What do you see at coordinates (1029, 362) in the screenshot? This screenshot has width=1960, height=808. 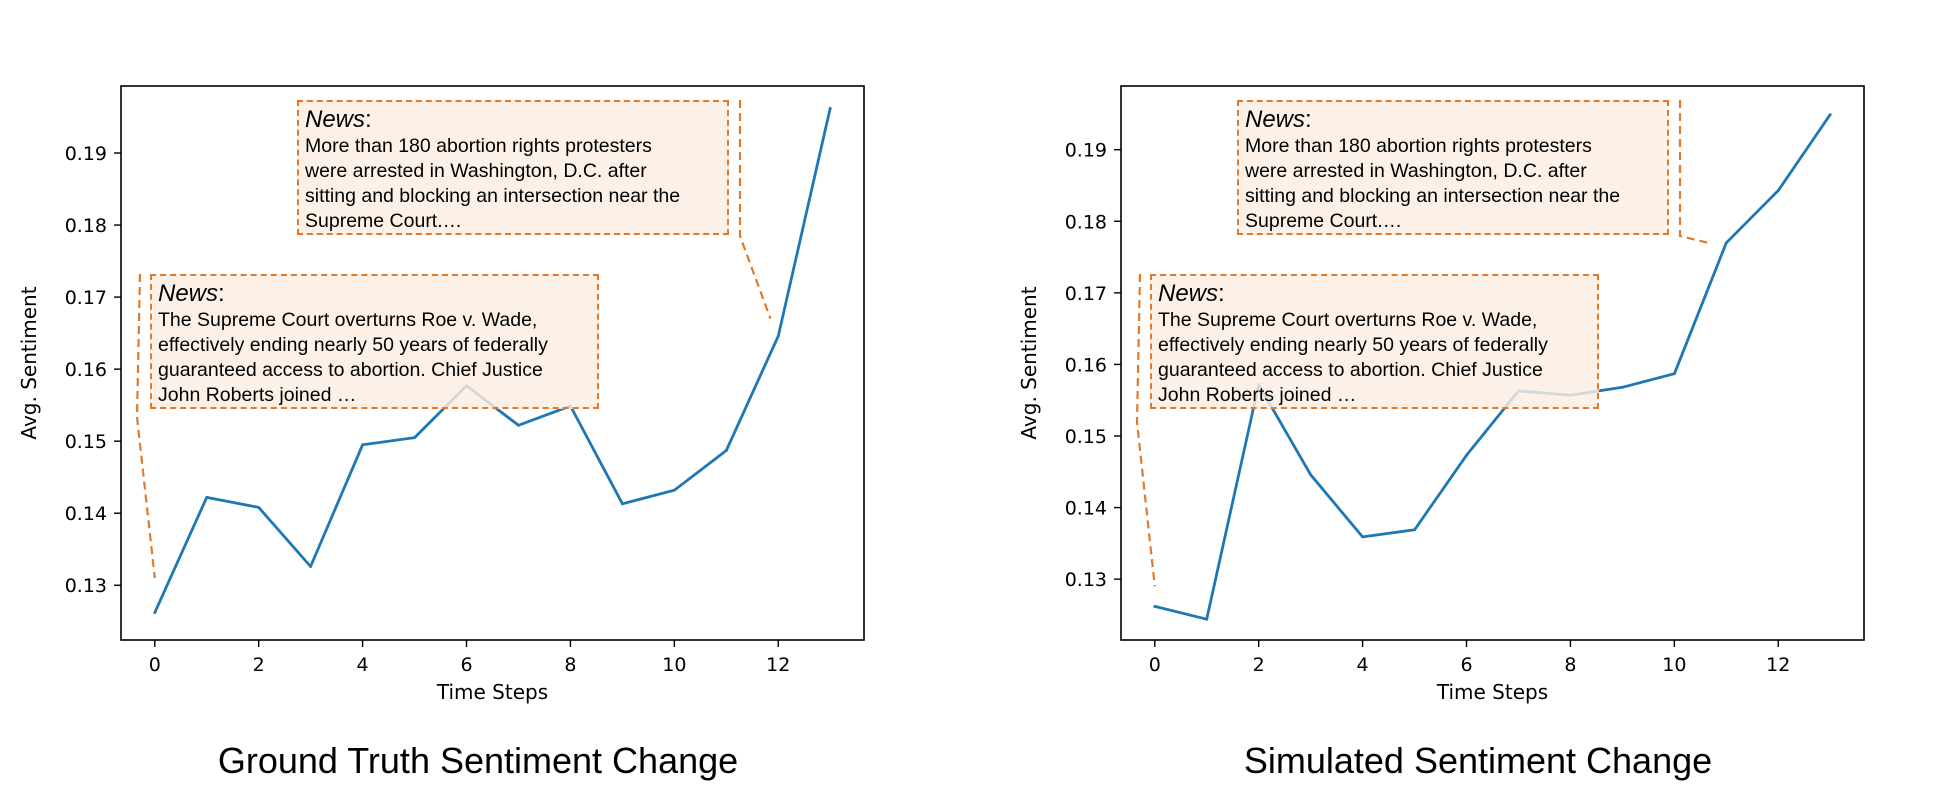 I see `y-axis-label: Avg. Sentiment` at bounding box center [1029, 362].